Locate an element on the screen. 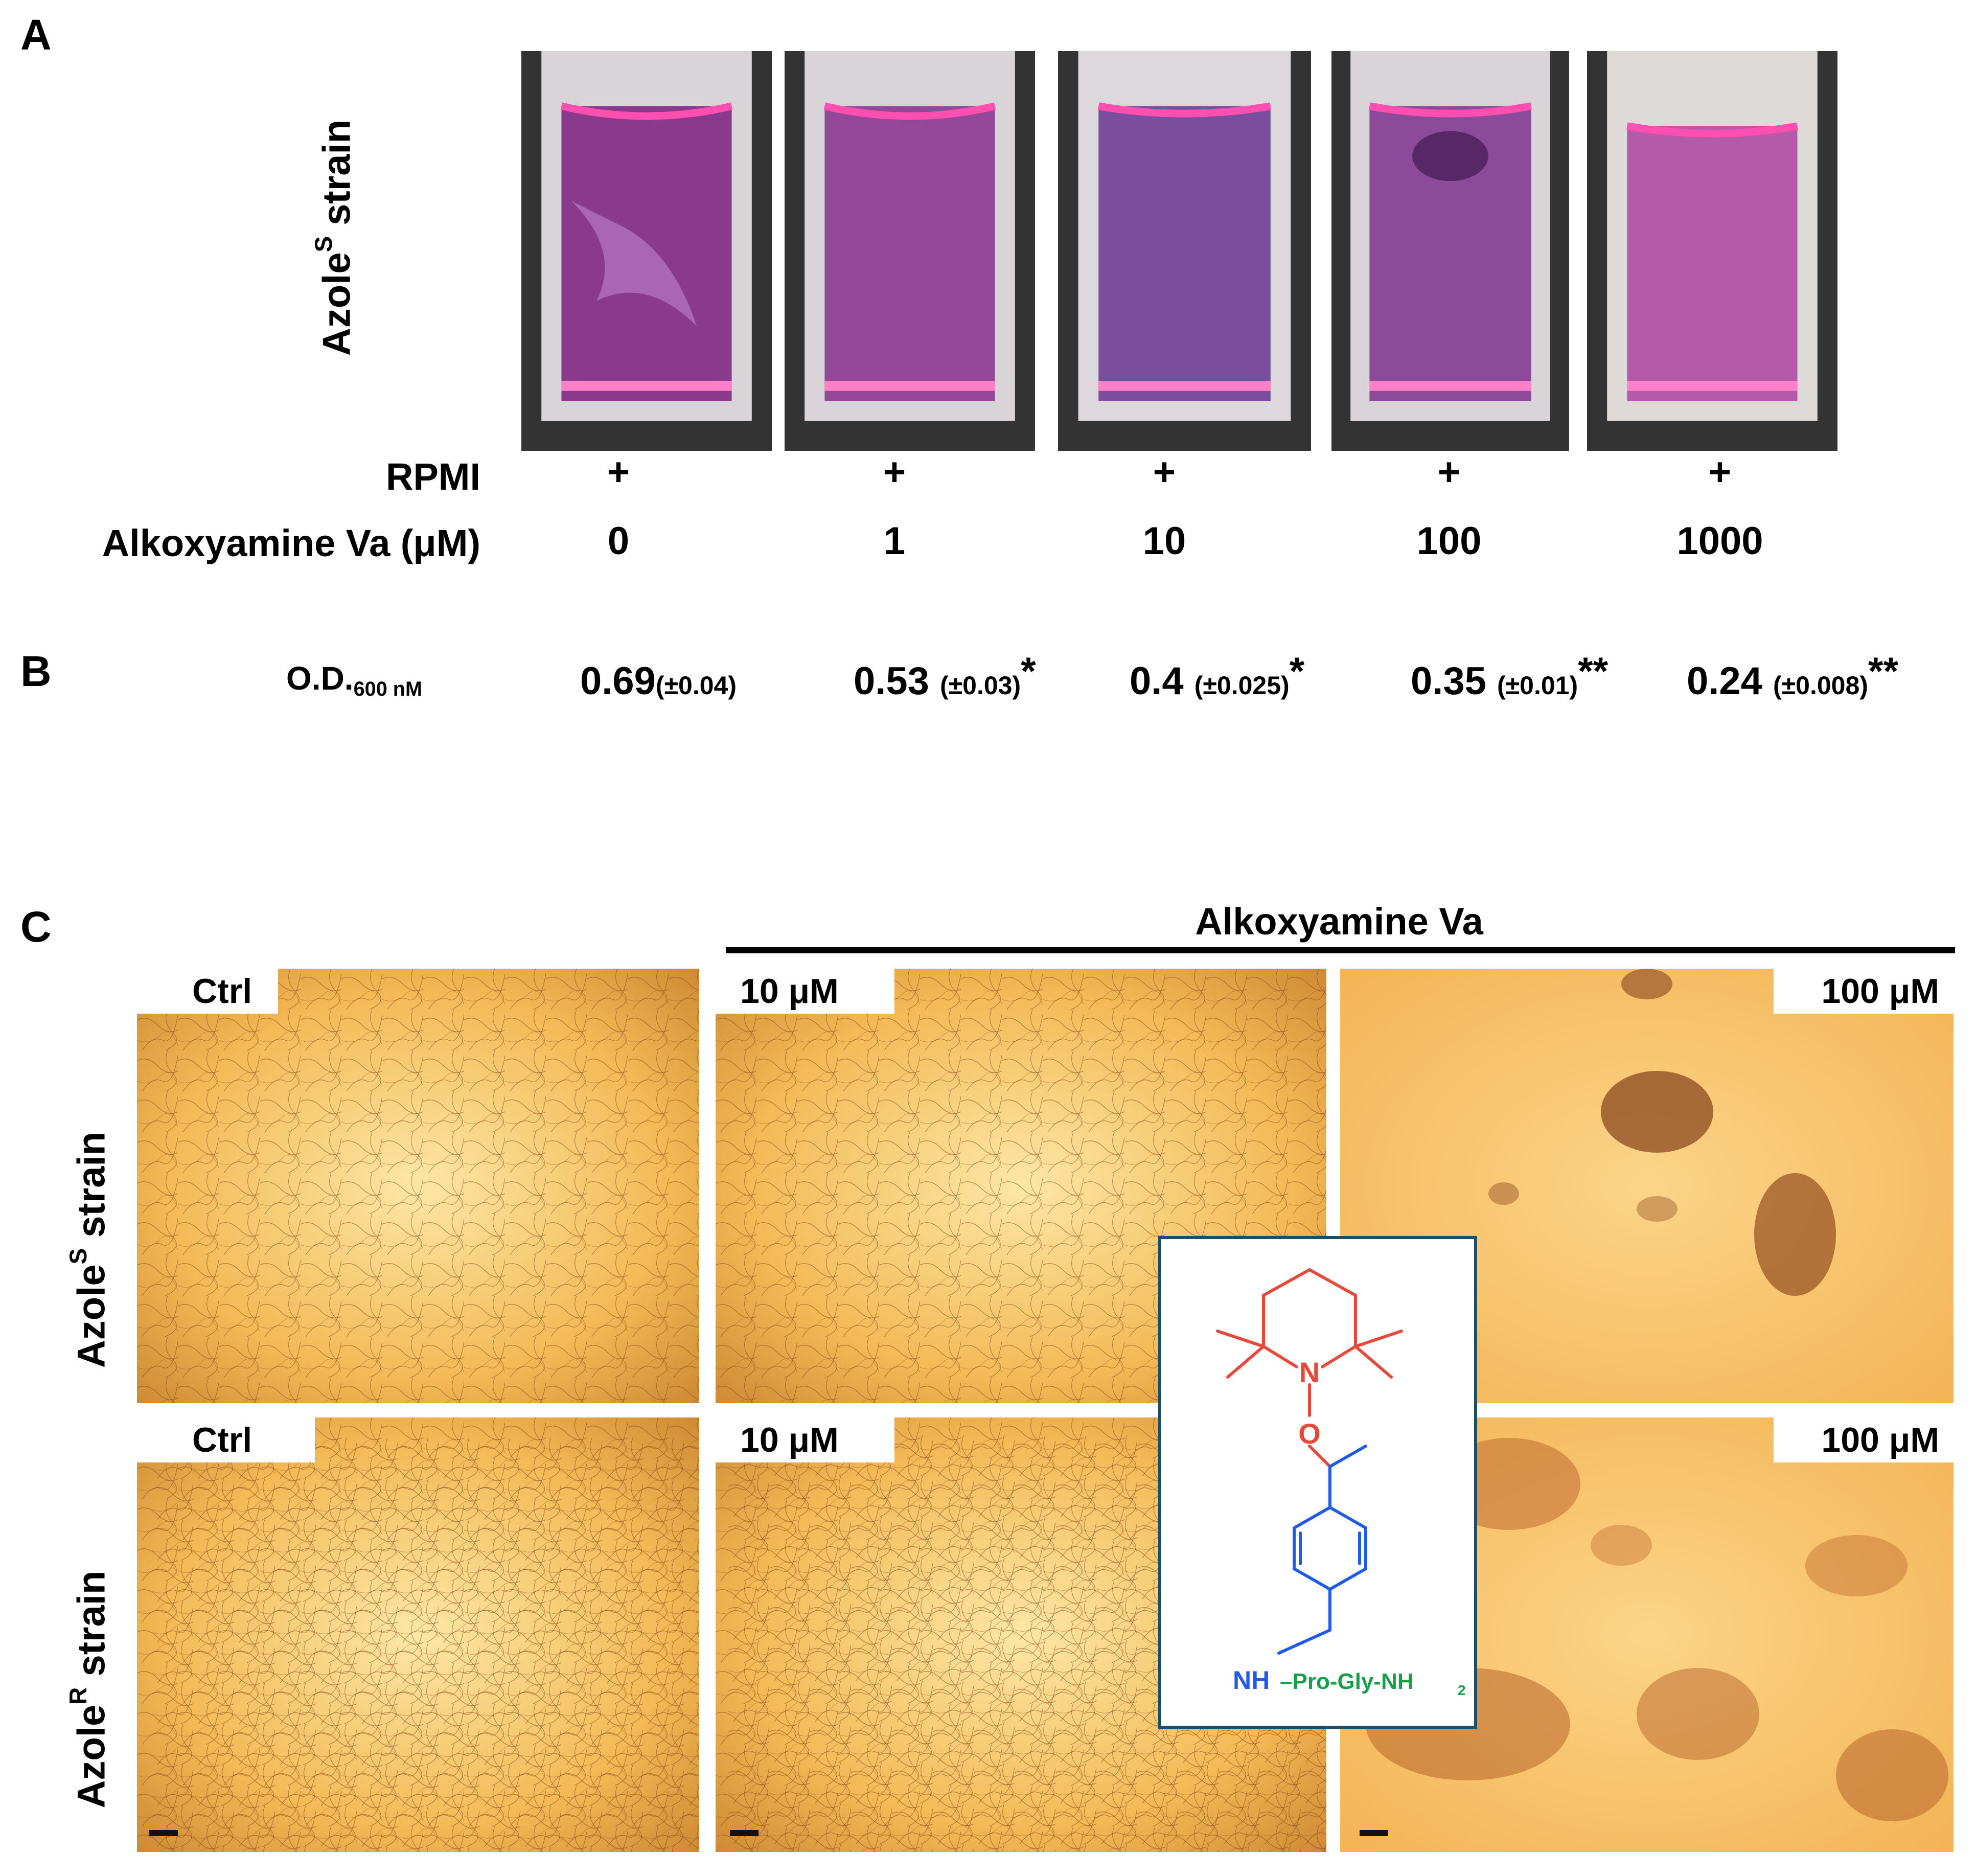 Image resolution: width=1976 pixels, height=1876 pixels. rpmi-value-0: + is located at coordinates (618, 472).